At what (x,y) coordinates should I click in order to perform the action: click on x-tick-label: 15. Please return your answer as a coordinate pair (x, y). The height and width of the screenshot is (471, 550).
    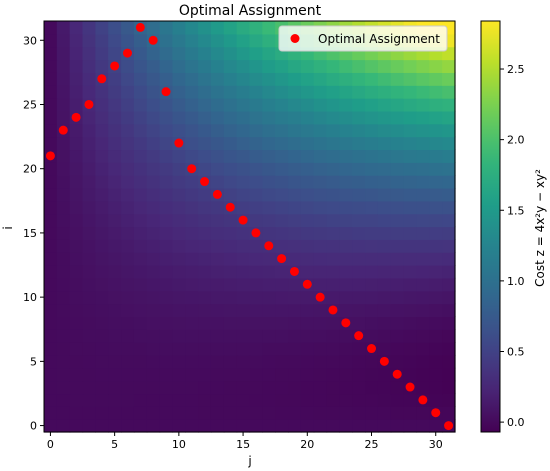
    Looking at the image, I should click on (243, 444).